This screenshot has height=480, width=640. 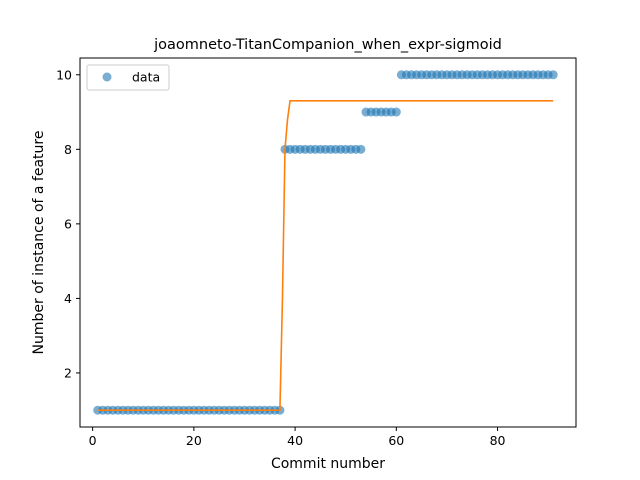 What do you see at coordinates (295, 440) in the screenshot?
I see `x-tick-label: 40` at bounding box center [295, 440].